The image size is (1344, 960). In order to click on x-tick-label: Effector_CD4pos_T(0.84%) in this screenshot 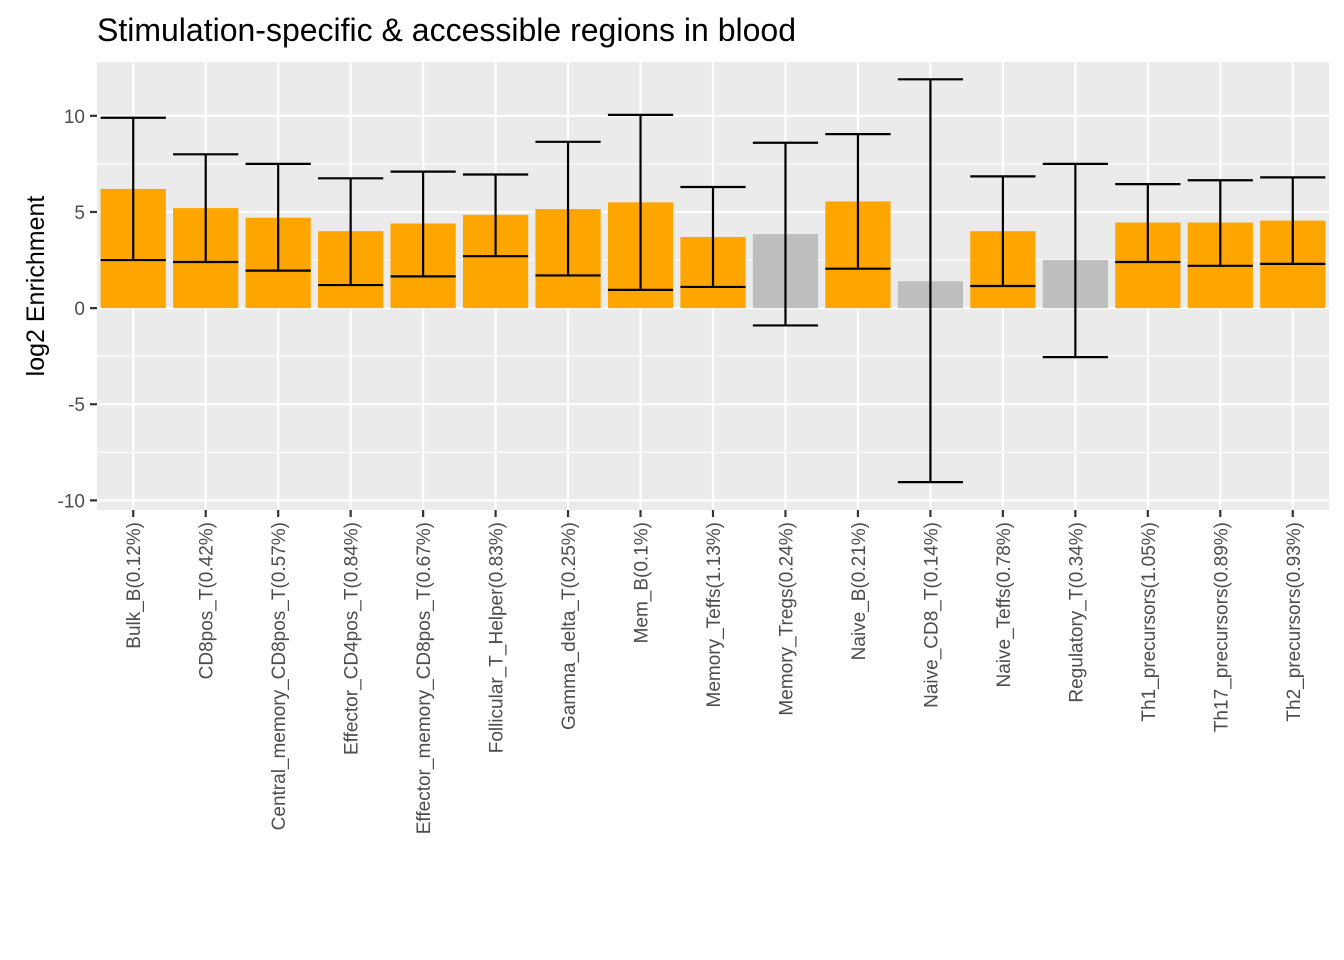, I will do `click(352, 638)`.